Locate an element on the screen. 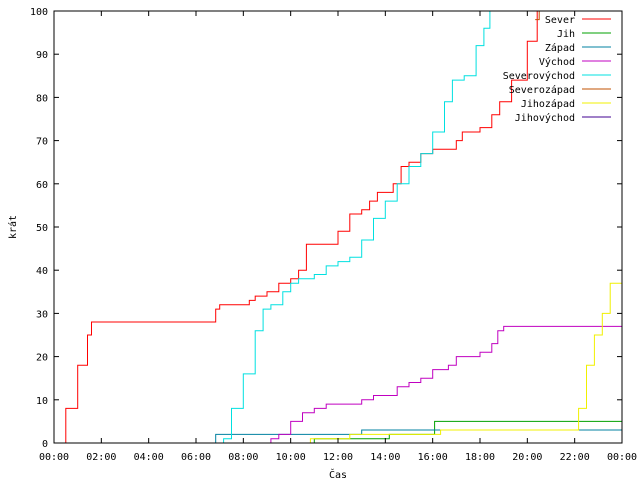 This screenshot has height=480, width=640. y-tick-label: 20 is located at coordinates (42, 358).